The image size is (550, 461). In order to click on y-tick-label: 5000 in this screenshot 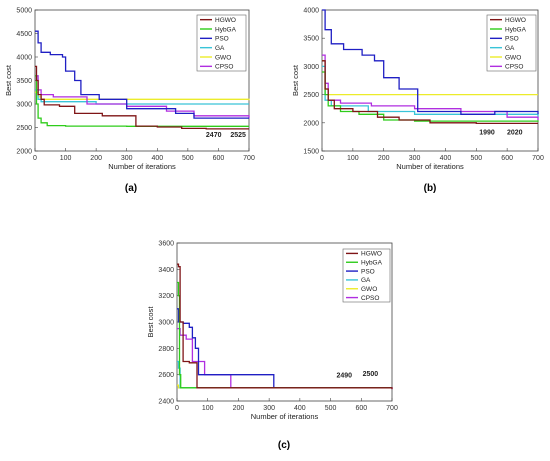, I will do `click(24, 11)`.